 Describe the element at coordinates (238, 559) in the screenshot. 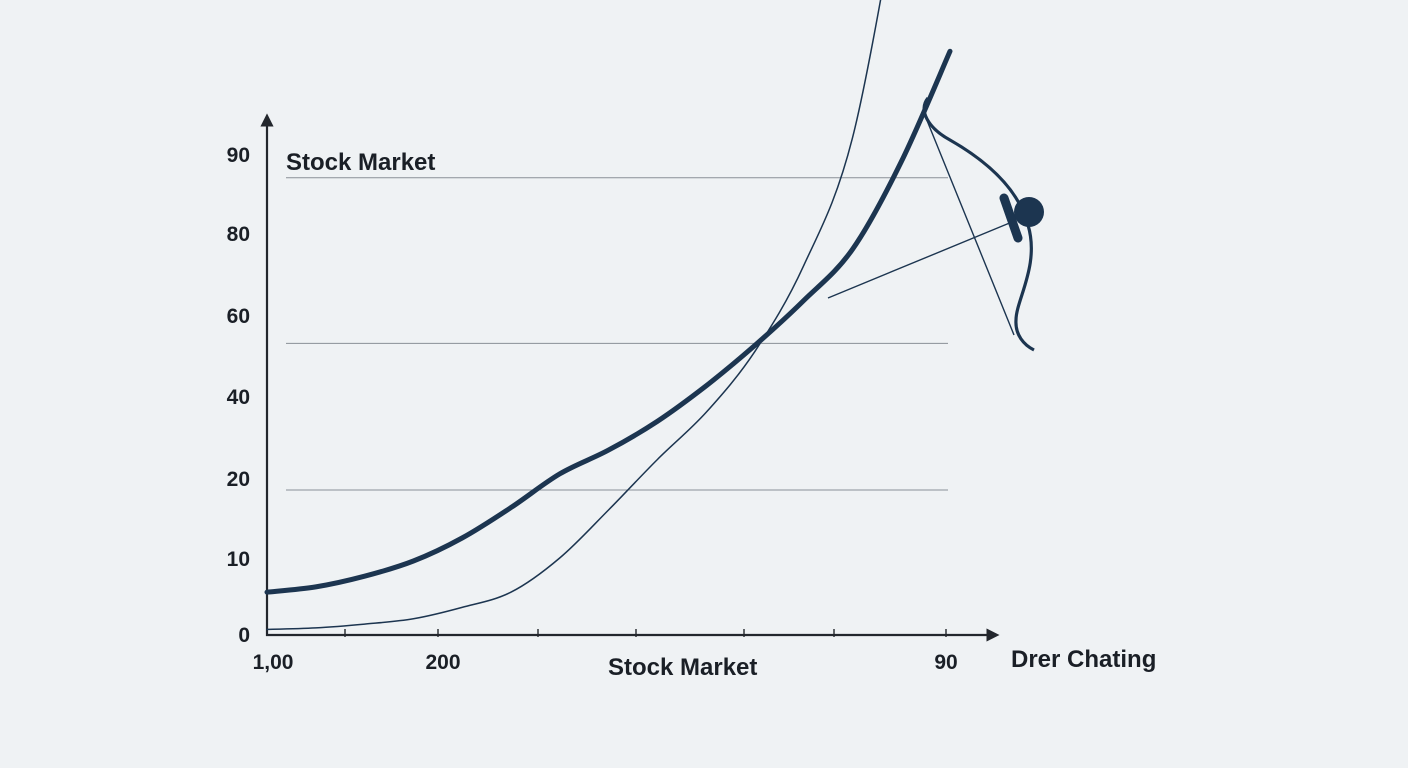

I see `y-tick-label-1: 10` at that location.